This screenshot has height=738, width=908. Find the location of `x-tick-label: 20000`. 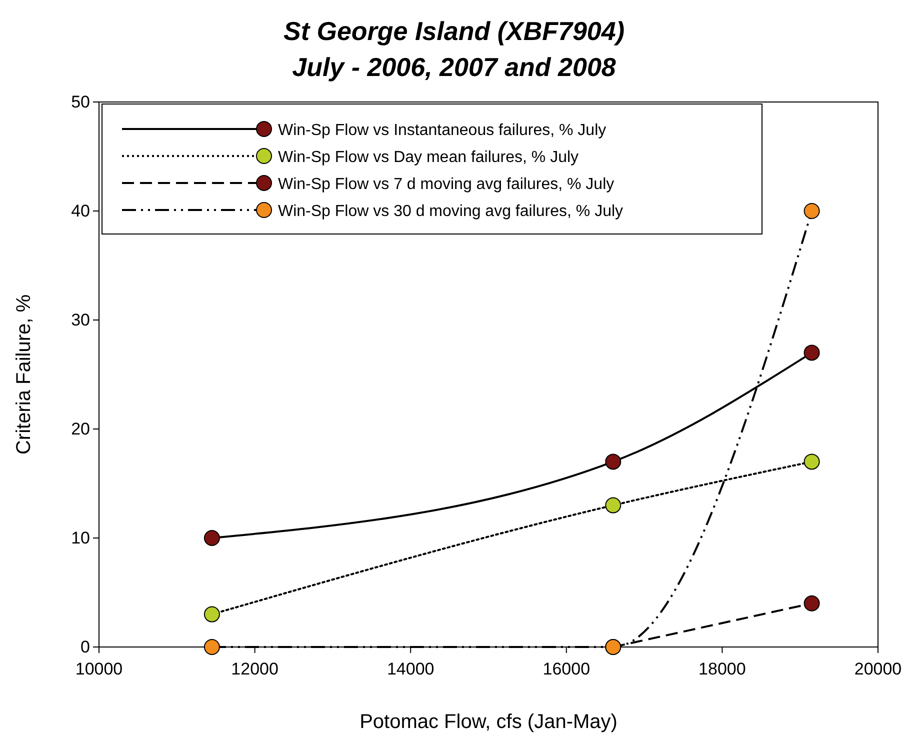

x-tick-label: 20000 is located at coordinates (878, 669).